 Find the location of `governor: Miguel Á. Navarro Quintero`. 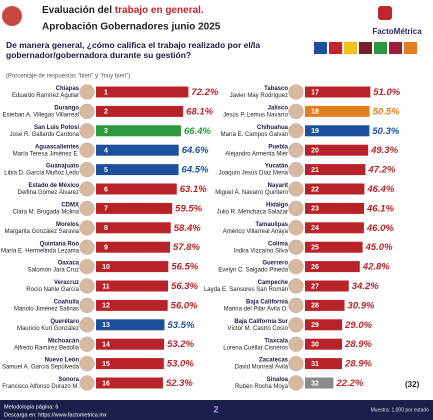

governor: Miguel Á. Navarro Quintero is located at coordinates (251, 192).